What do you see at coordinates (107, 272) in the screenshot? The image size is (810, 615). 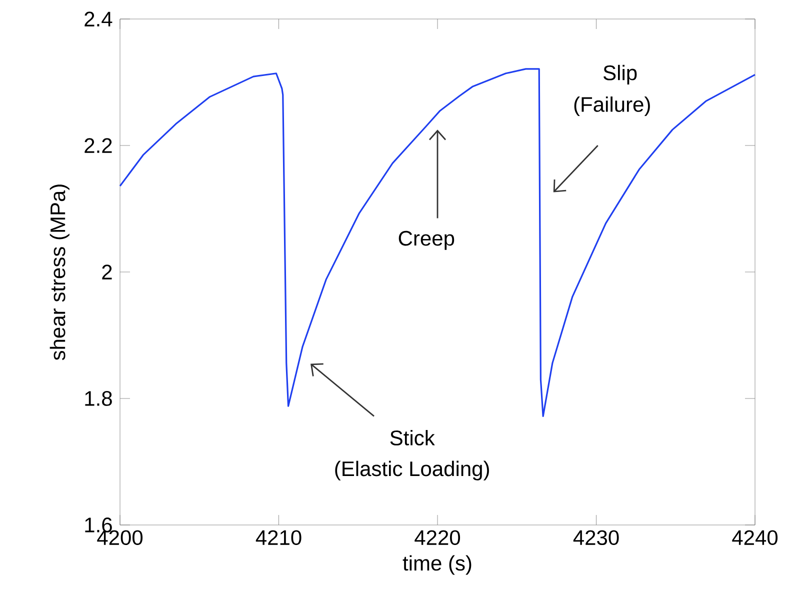 I see `y-tick-label: 2` at bounding box center [107, 272].